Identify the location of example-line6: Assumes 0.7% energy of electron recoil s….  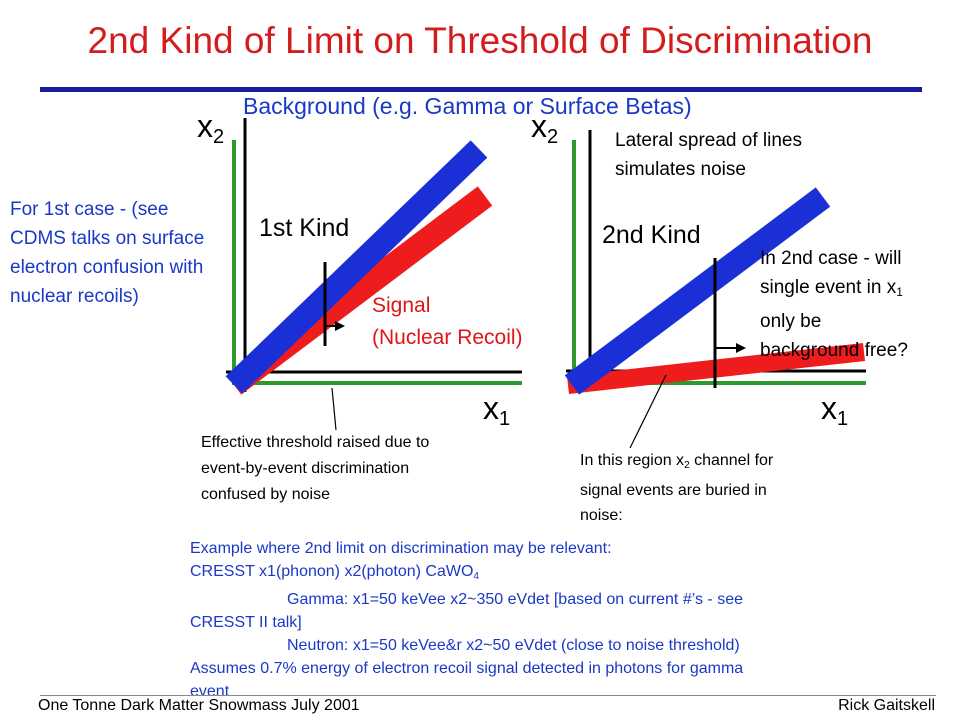
(467, 668).